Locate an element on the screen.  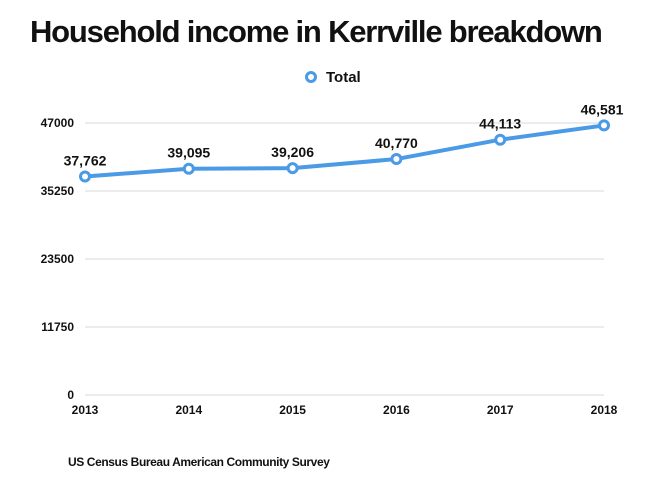
y-axis-ticks: 0 11750 23500 35250 47000 is located at coordinates (58, 259).